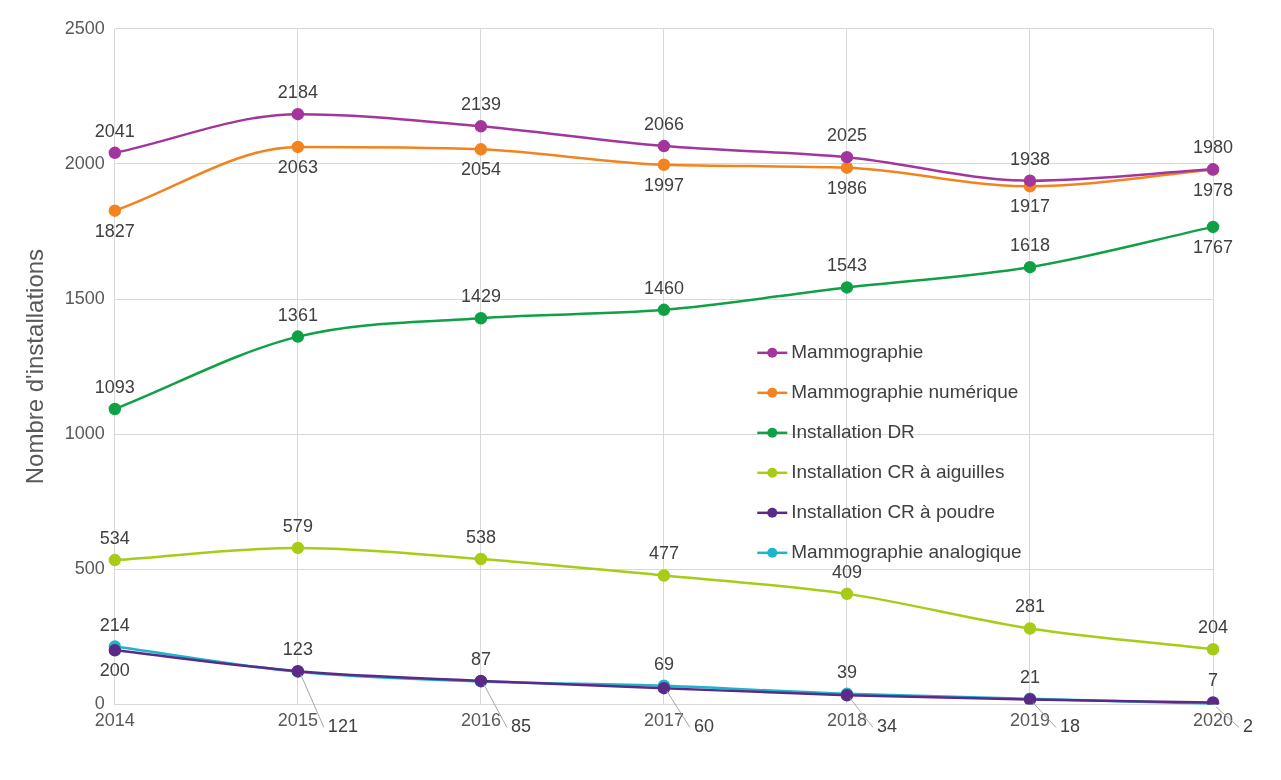 Image resolution: width=1281 pixels, height=780 pixels. I want to click on data-label: 204, so click(1213, 627).